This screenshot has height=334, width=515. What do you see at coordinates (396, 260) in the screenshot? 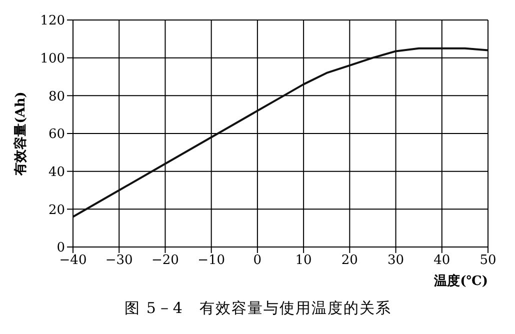
I see `x-tick-label: 30` at bounding box center [396, 260].